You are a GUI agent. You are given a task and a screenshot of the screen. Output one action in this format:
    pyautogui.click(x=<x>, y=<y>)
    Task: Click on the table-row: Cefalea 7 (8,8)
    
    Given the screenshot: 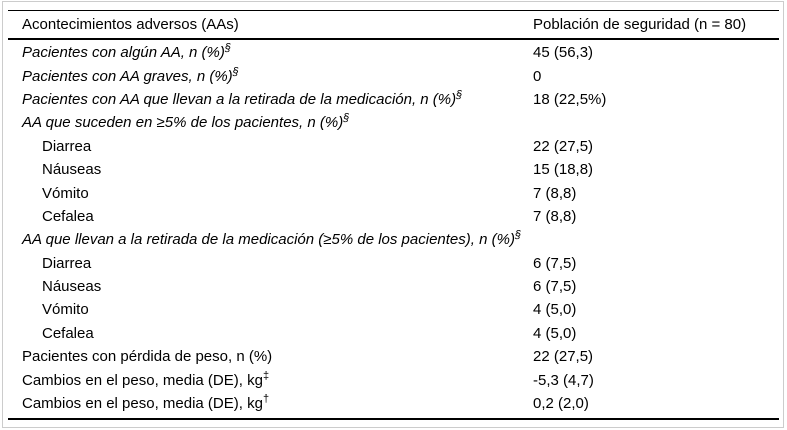 What is the action you would take?
    pyautogui.click(x=393, y=216)
    